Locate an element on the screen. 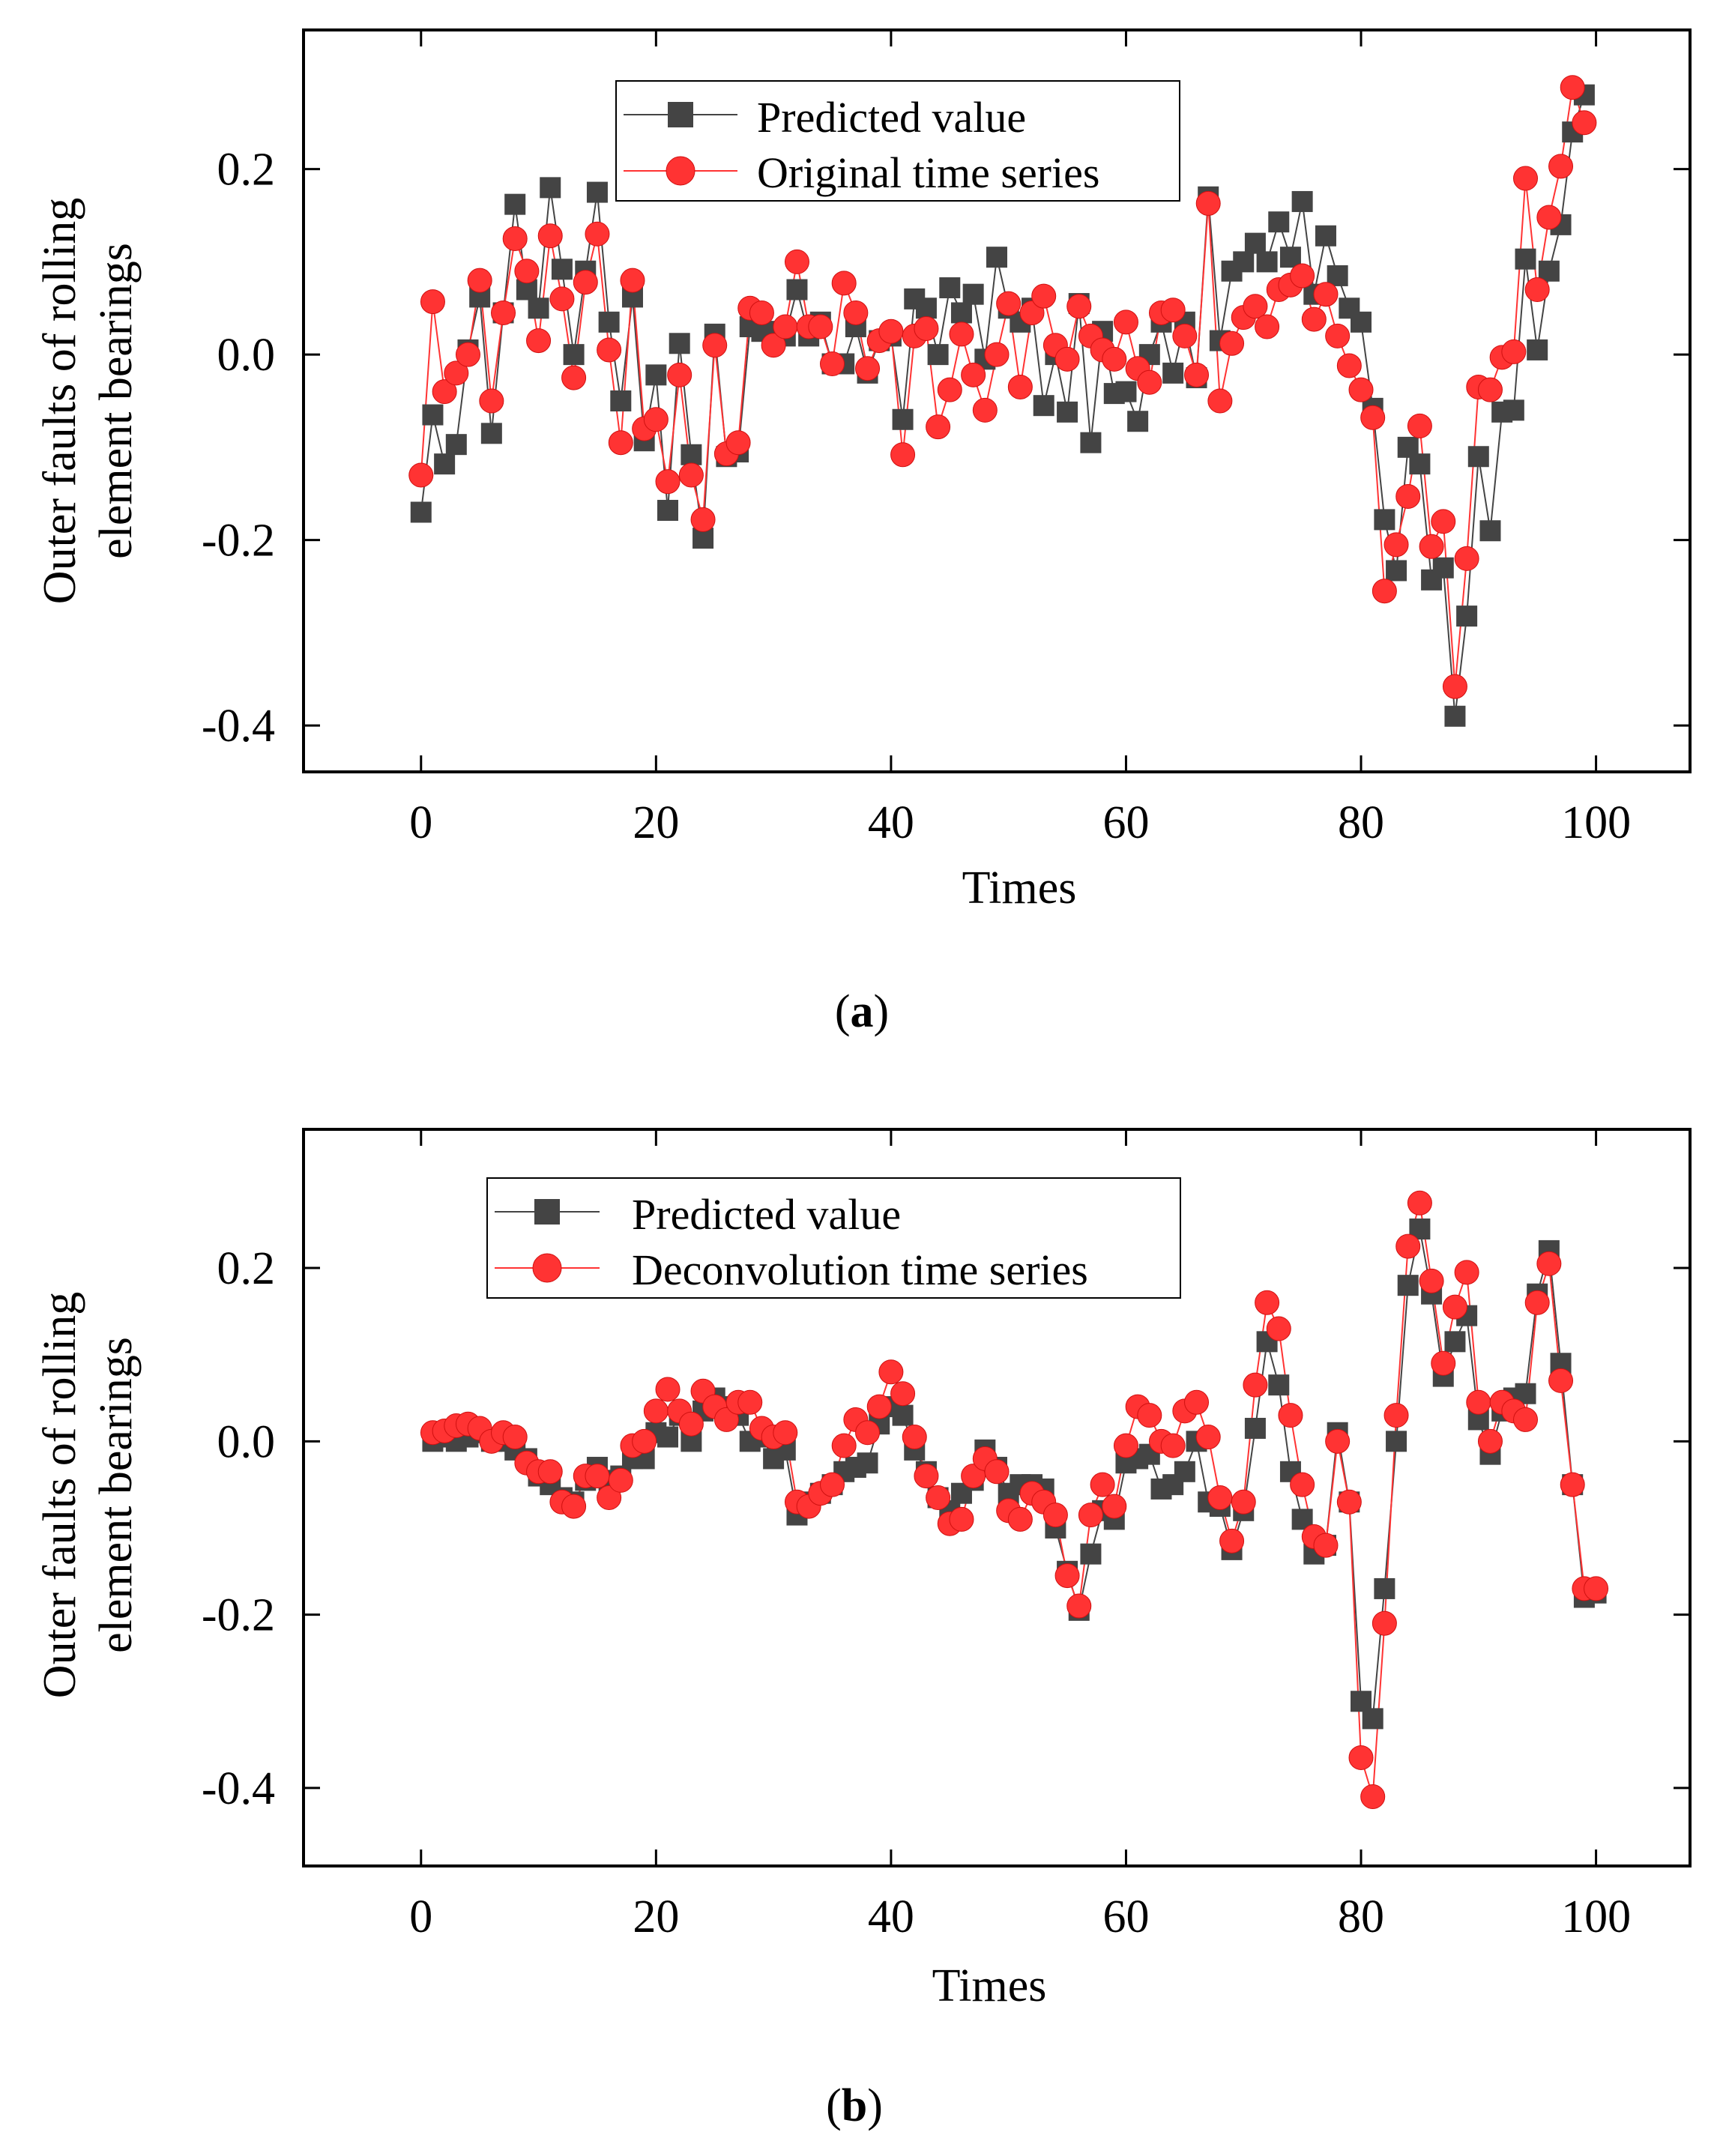 The image size is (1723, 2156). panel-a-y-tick-label-3: 0.2 is located at coordinates (246, 170).